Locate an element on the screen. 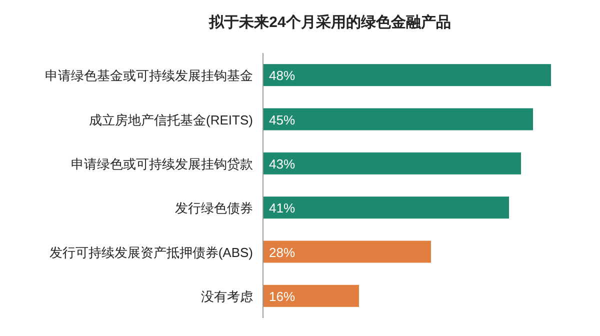 This screenshot has height=336, width=600. chart-title: 拟于未来24个月采用的绿色金融产品 is located at coordinates (329, 22).